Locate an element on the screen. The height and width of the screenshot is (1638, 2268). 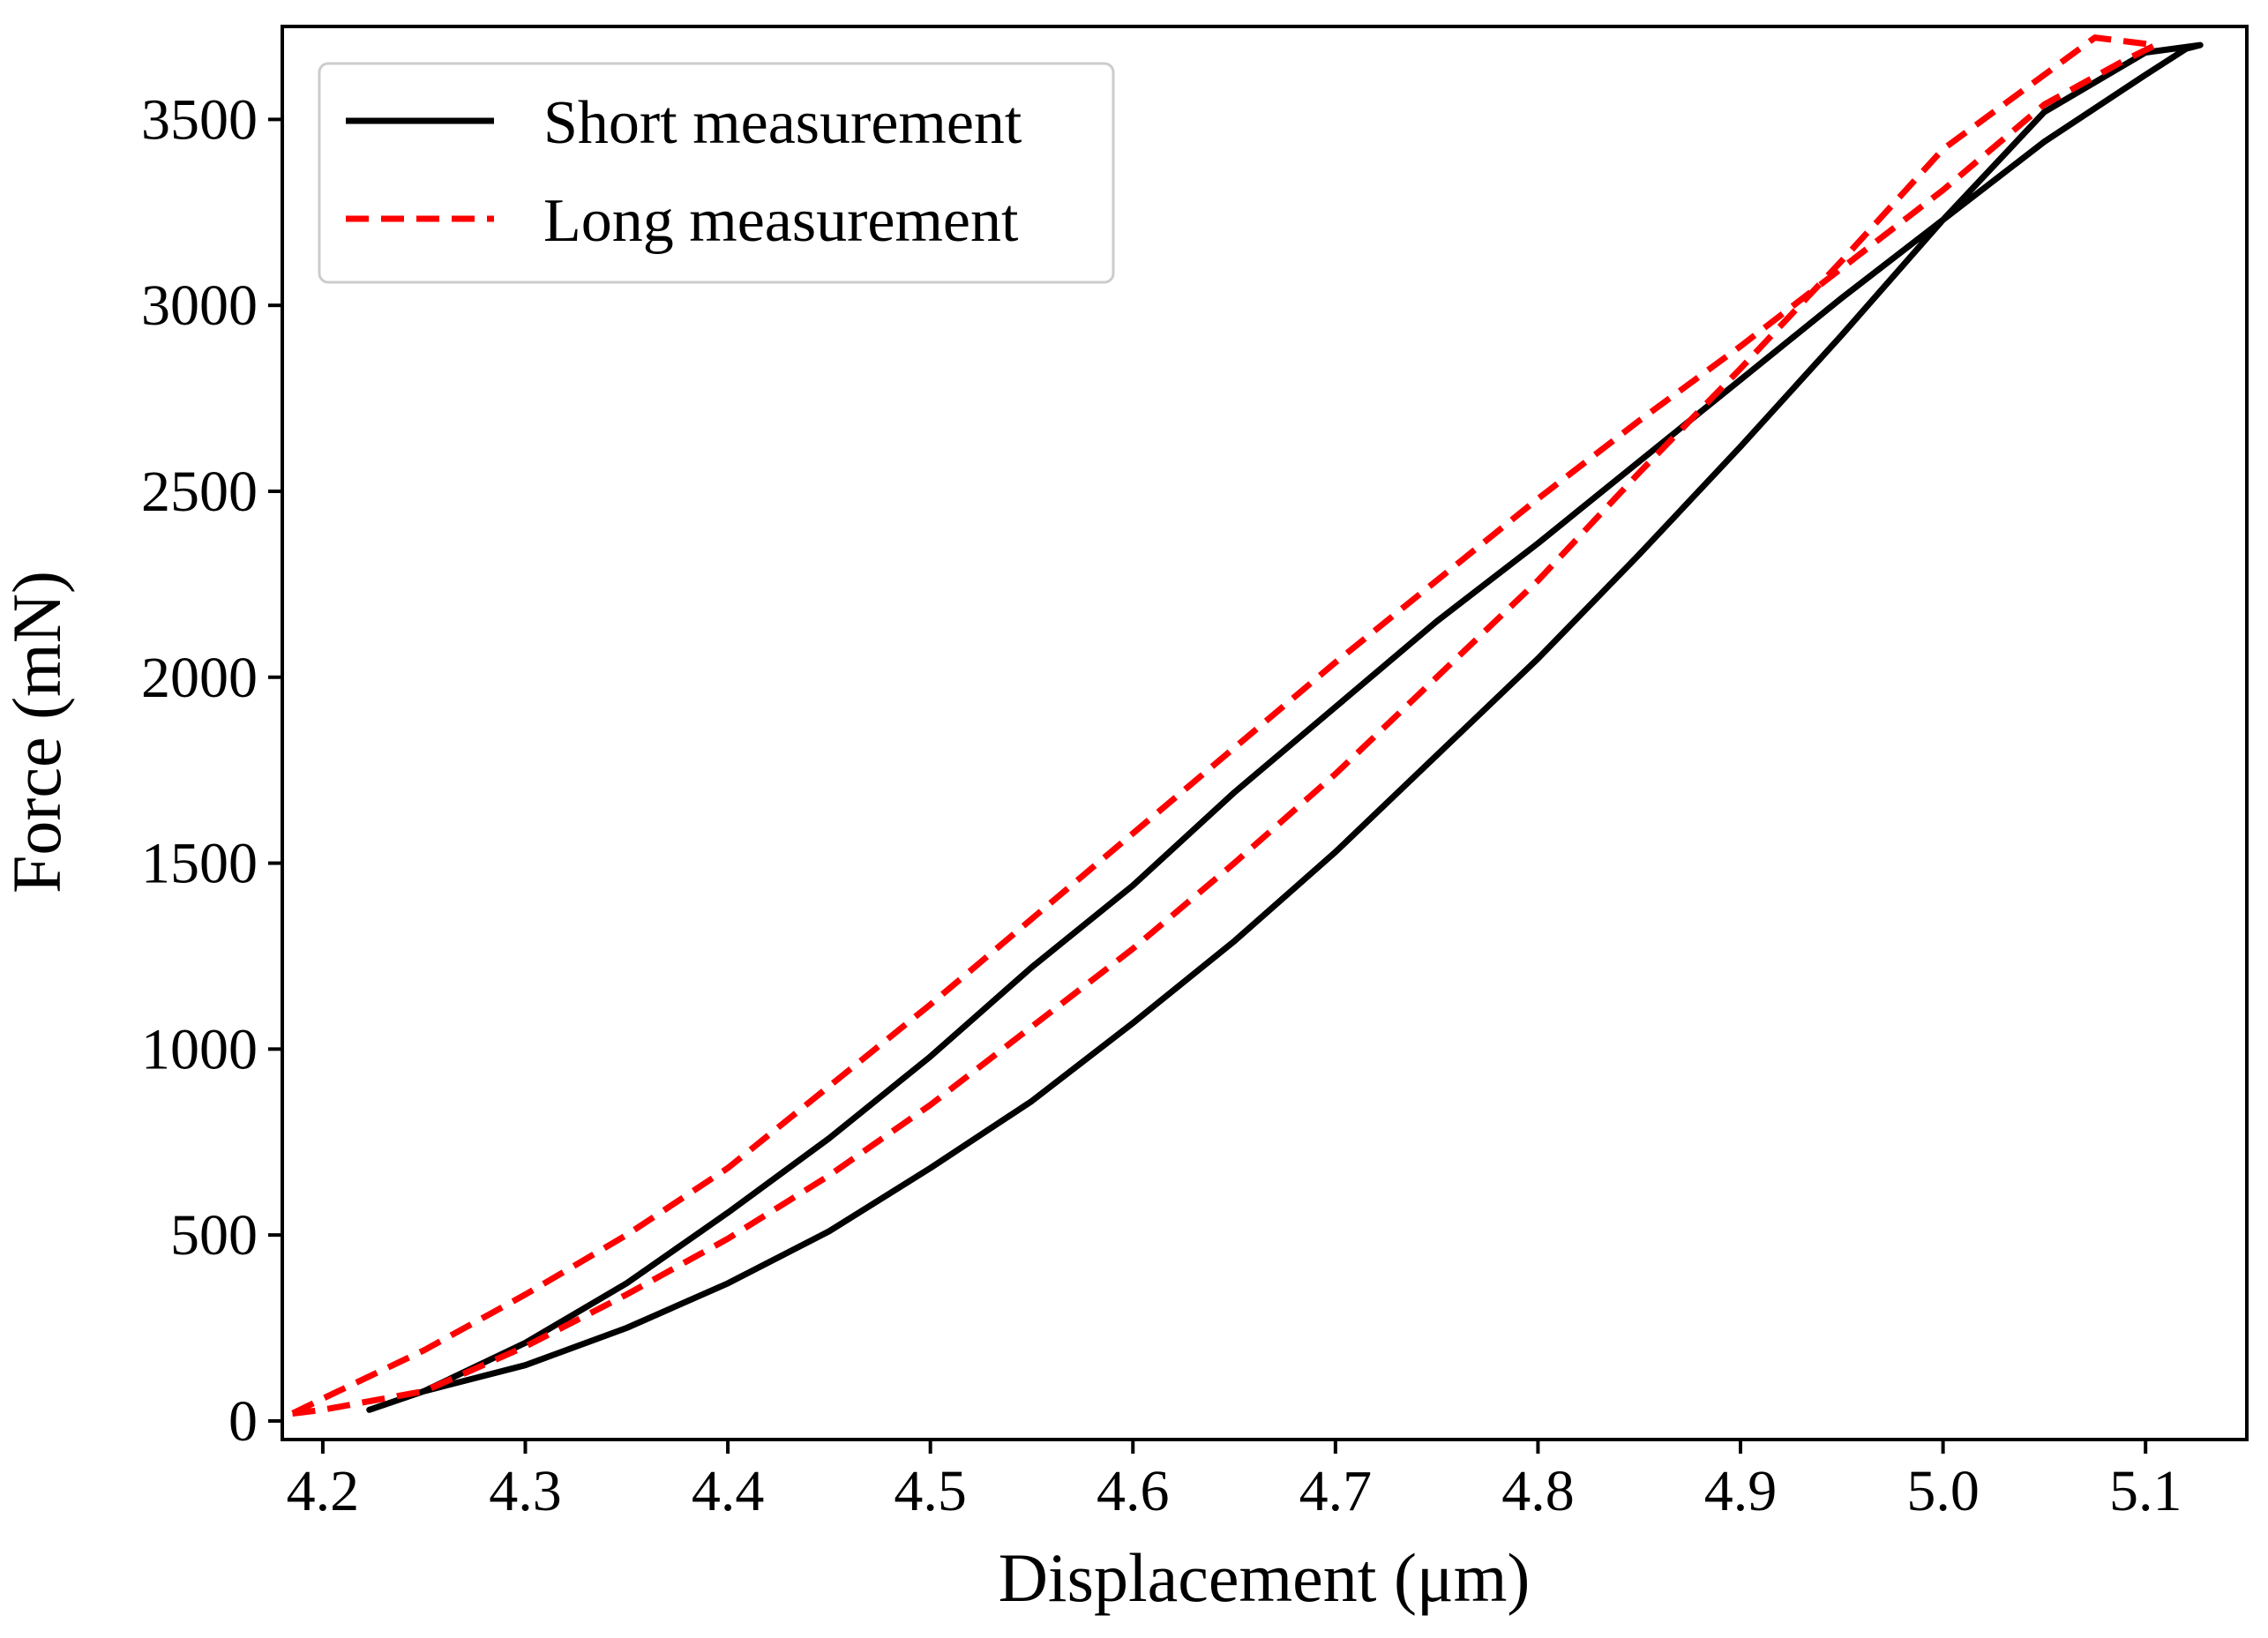
x-tick-label: 4.6 is located at coordinates (1133, 1491).